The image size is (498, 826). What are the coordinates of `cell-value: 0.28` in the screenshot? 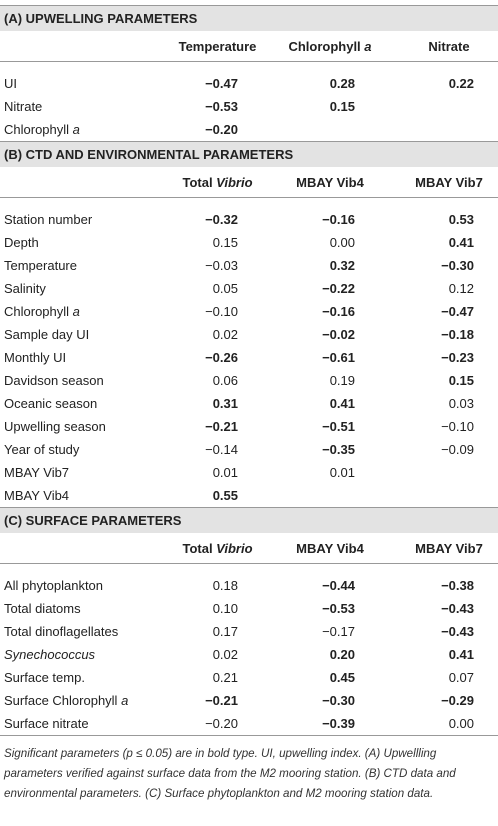 It's located at (342, 83).